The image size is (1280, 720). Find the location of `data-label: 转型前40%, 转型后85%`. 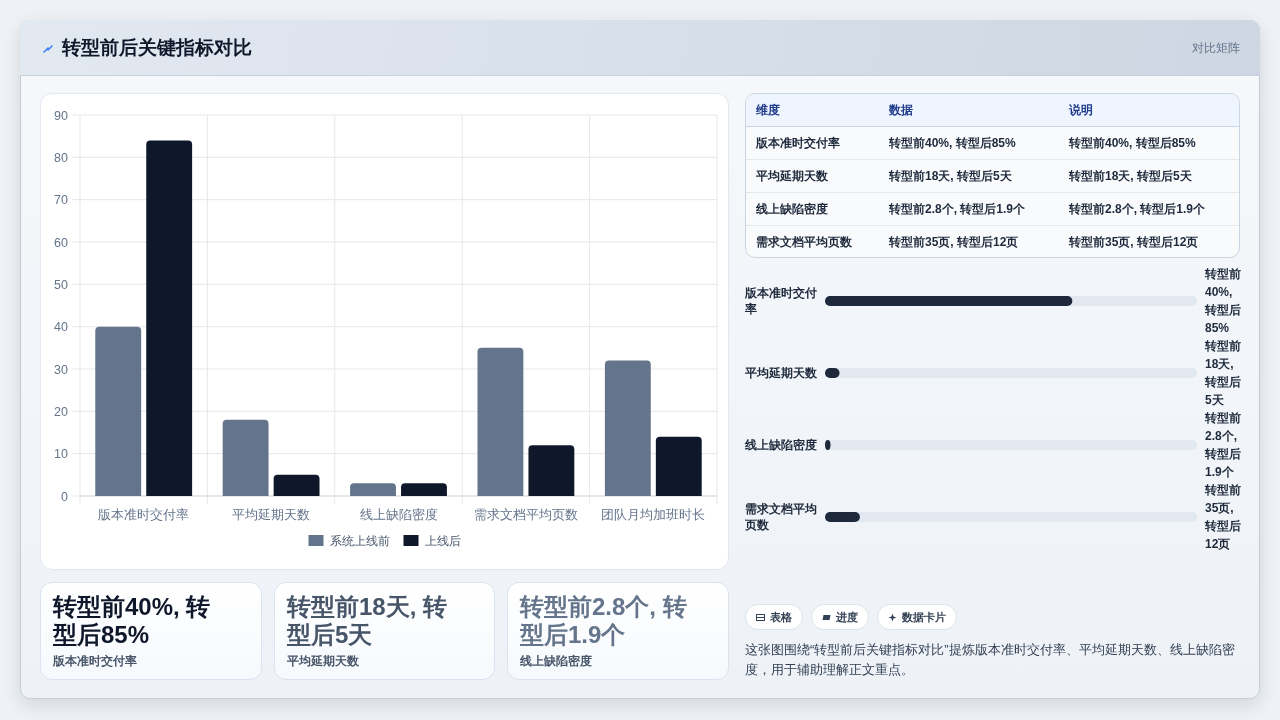

data-label: 转型前40%, 转型后85% is located at coordinates (1223, 301).